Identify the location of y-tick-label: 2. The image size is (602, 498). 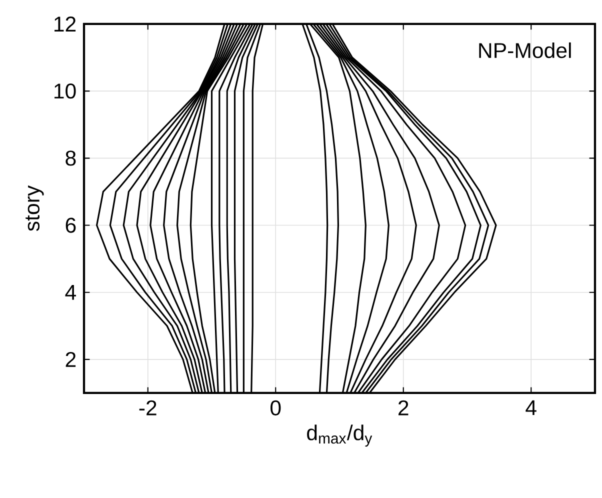
(71, 359).